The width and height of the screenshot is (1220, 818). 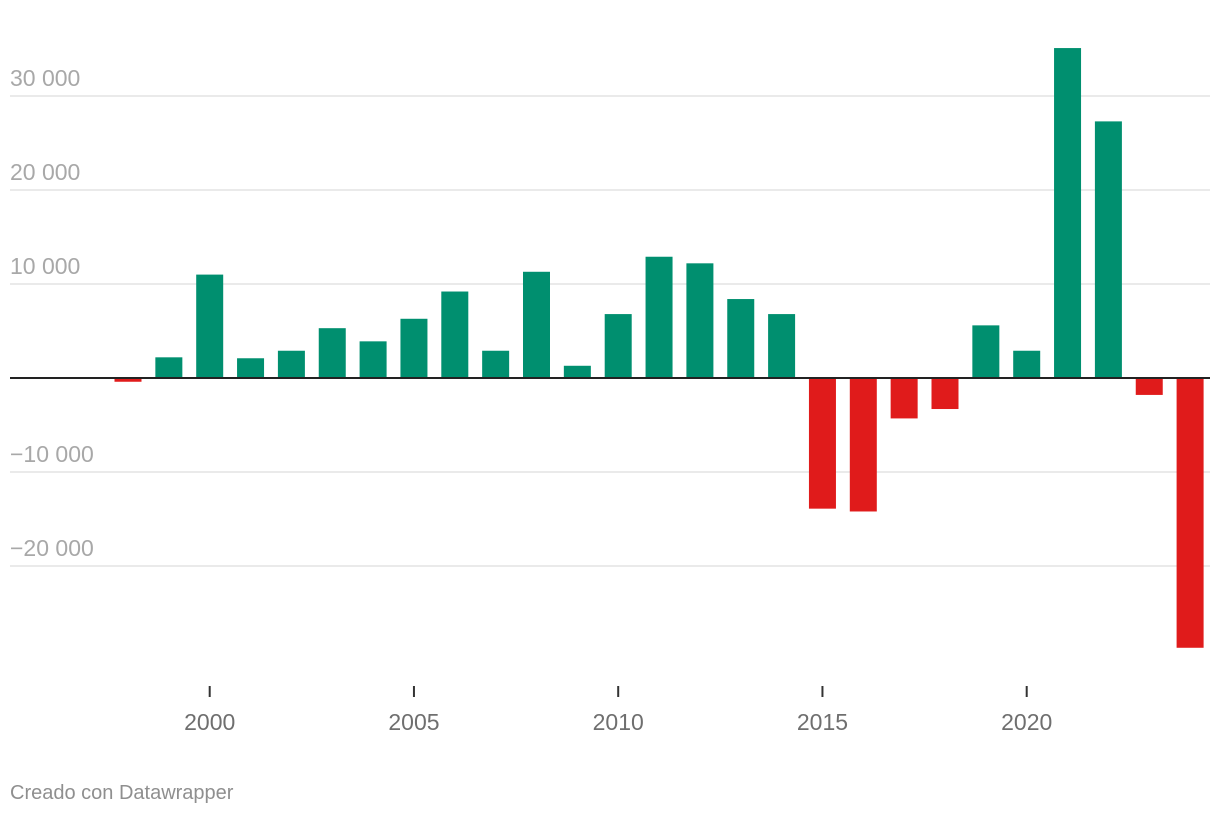 I want to click on bar-2012, so click(x=700, y=320).